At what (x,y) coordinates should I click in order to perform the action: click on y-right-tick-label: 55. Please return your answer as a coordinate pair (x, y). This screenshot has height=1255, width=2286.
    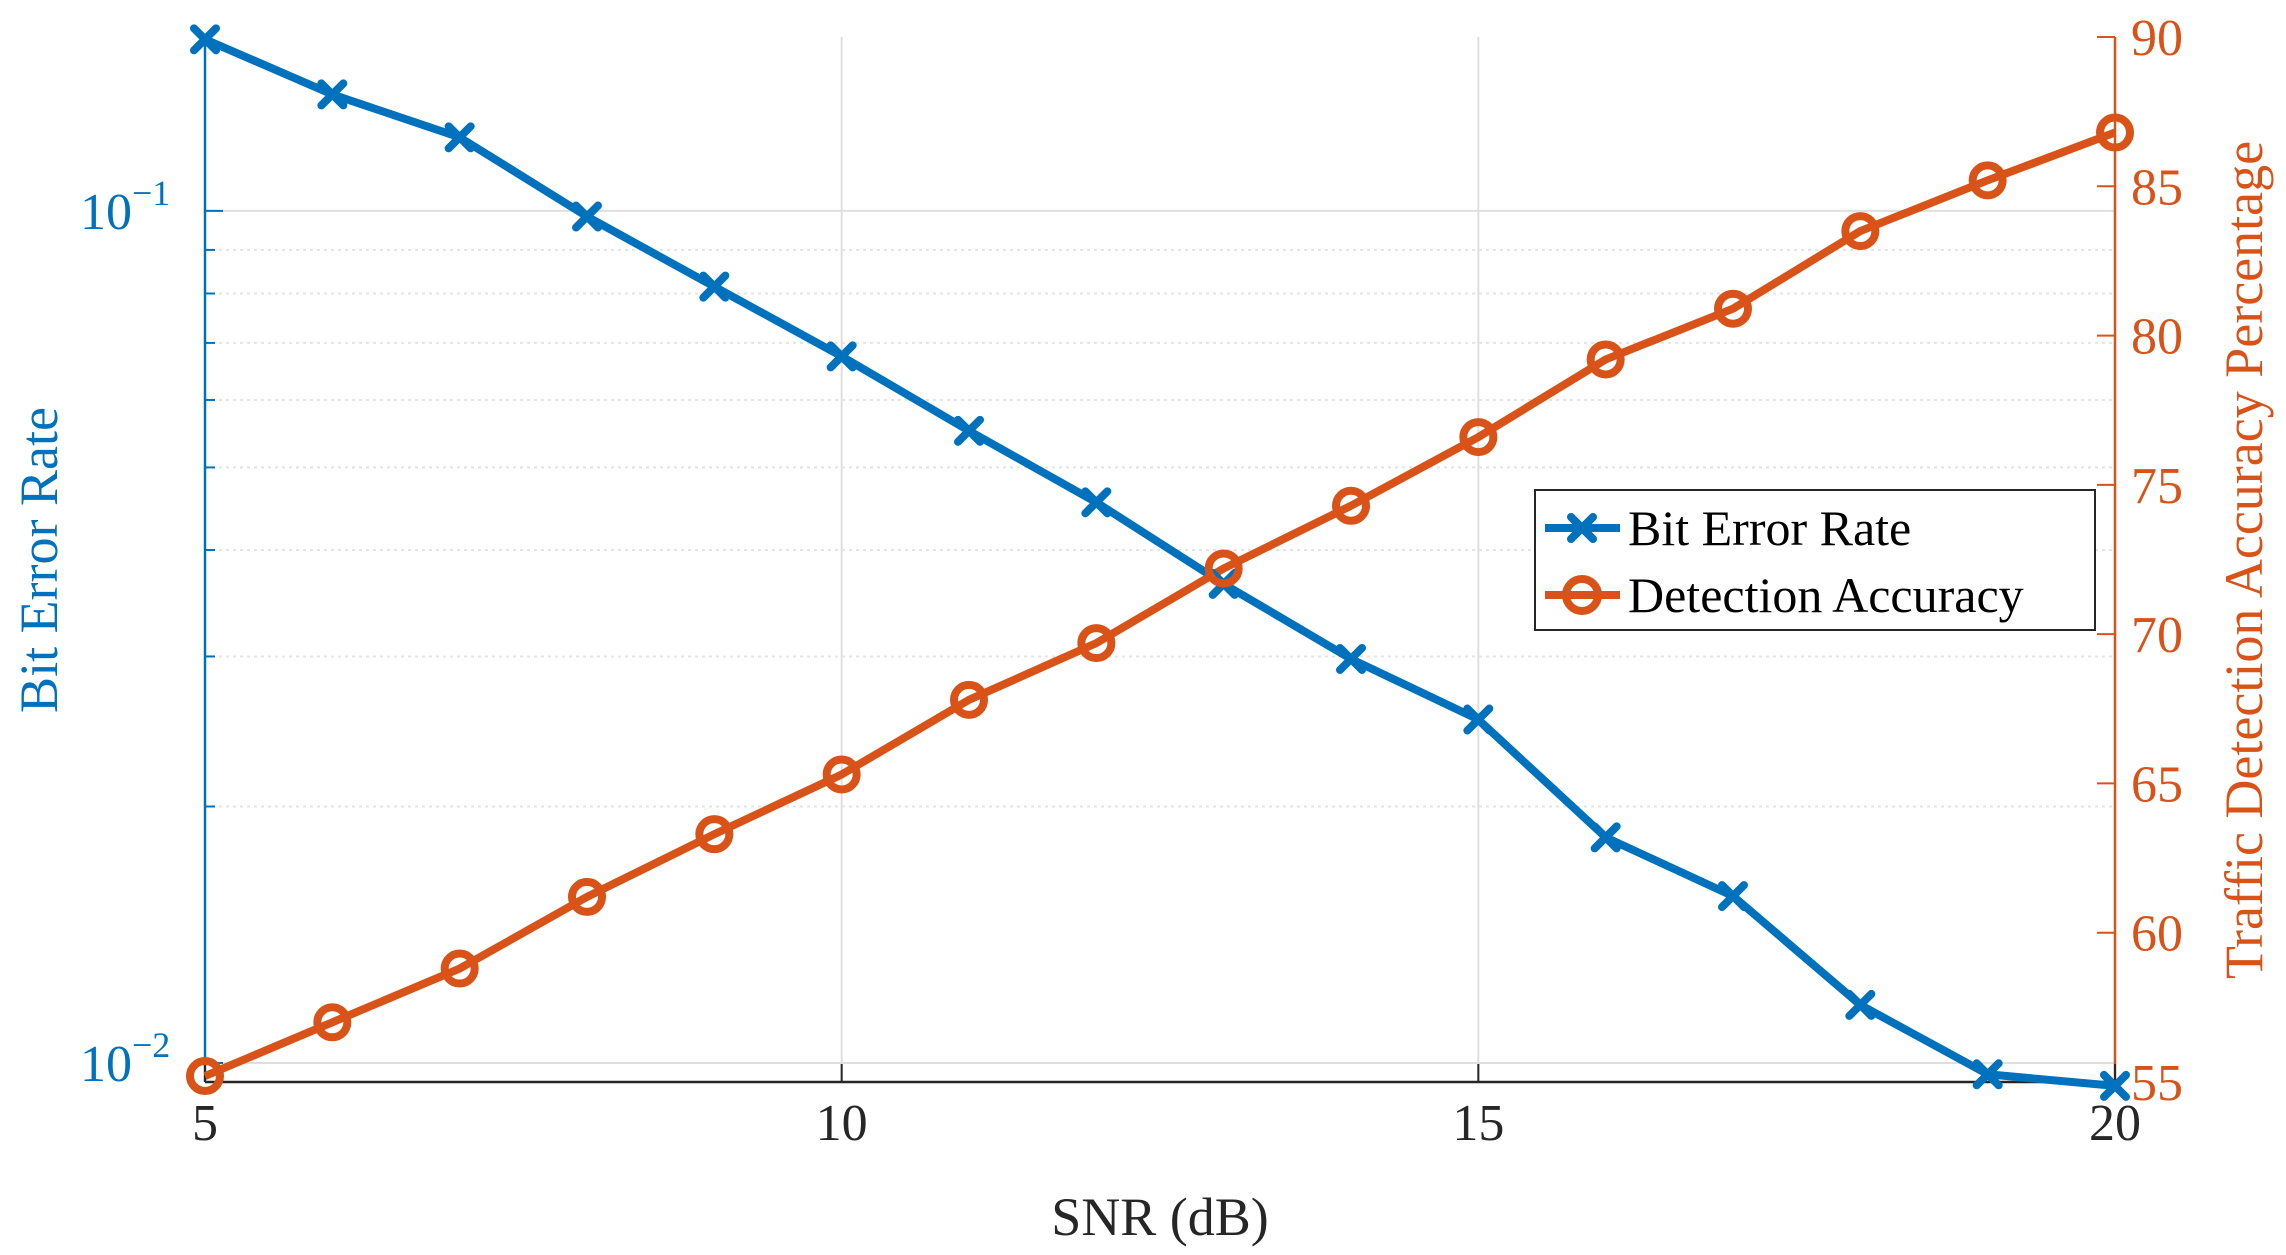
    Looking at the image, I should click on (2157, 1083).